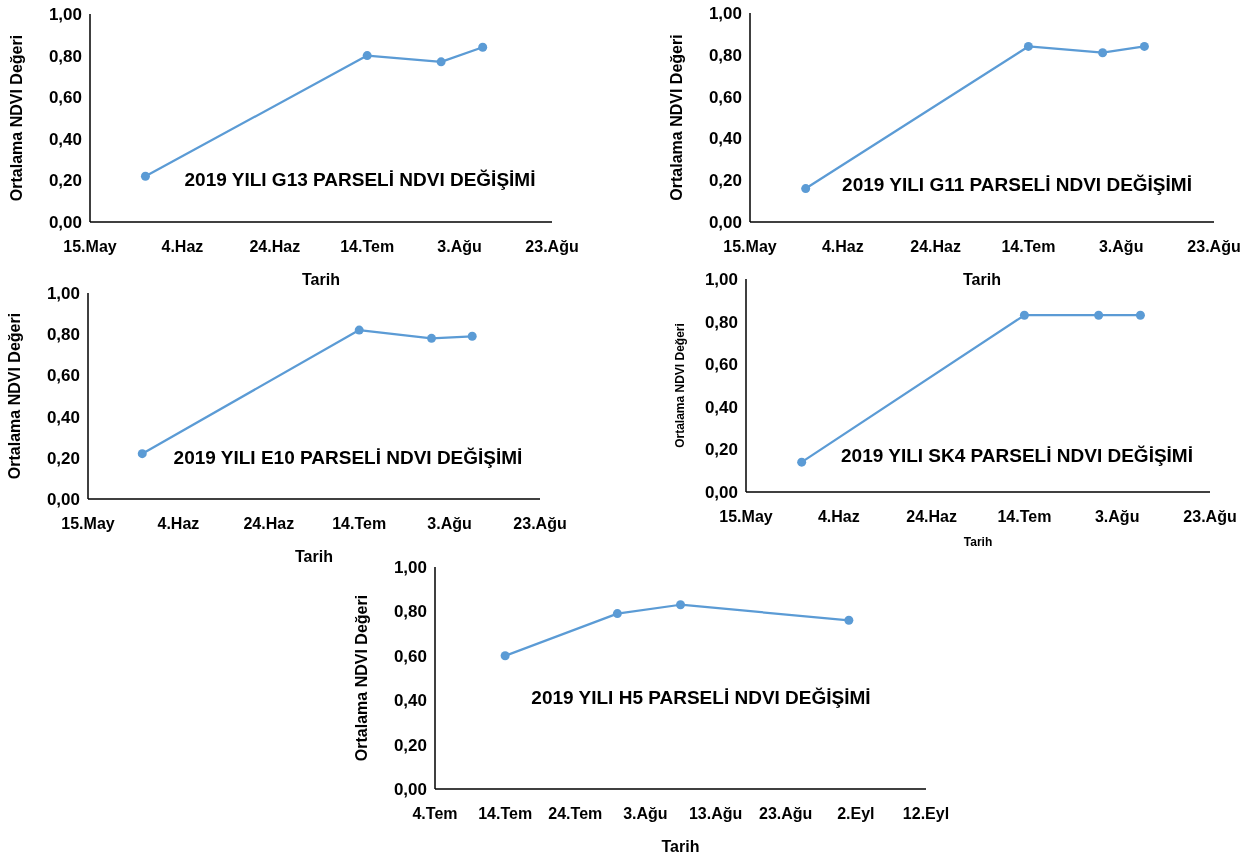  Describe the element at coordinates (715, 813) in the screenshot. I see `x-tick-label: 13.Ağu` at that location.